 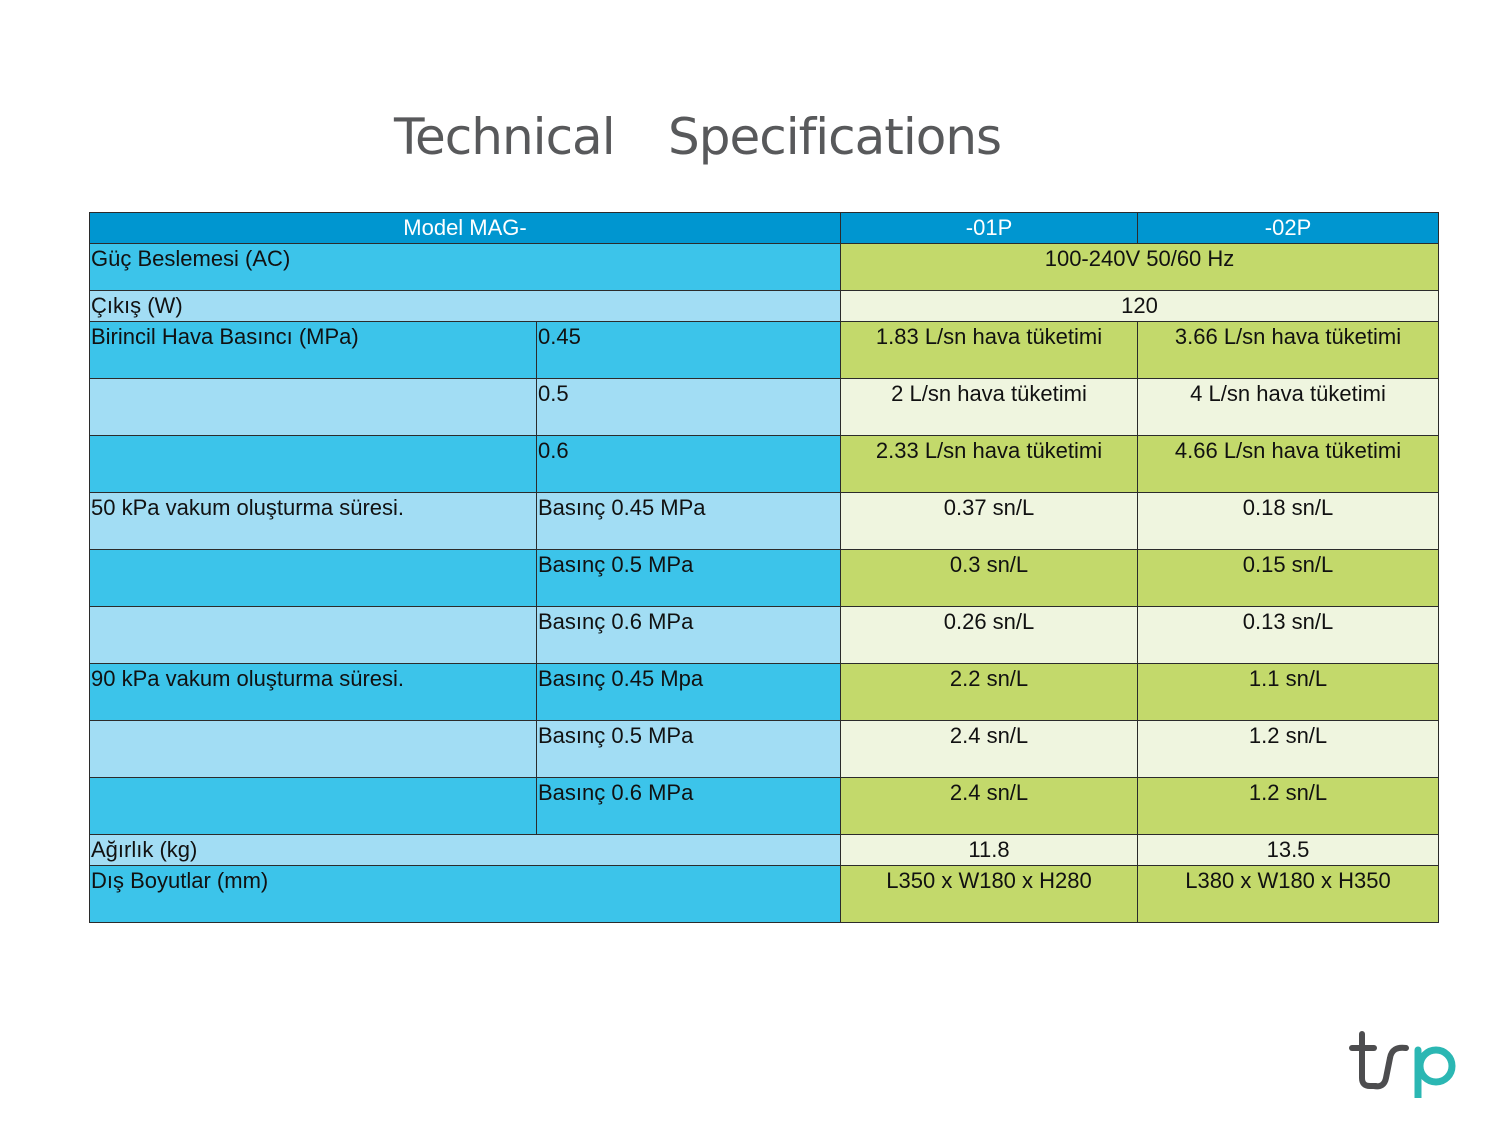 I want to click on vac50-02p: 0.13 sn/L, so click(x=1288, y=635).